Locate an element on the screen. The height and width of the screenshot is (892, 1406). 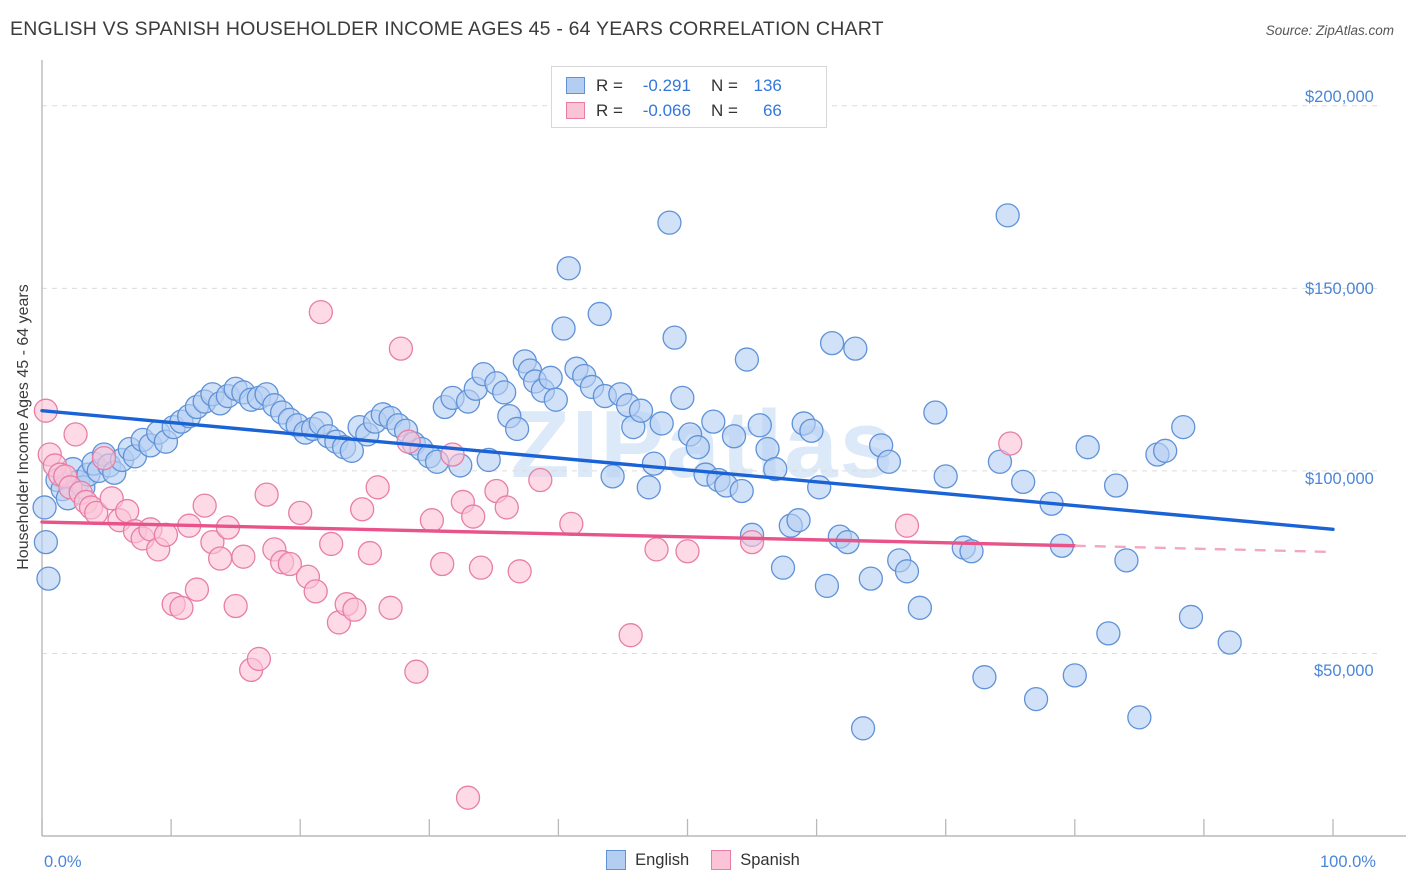
spanish-legend-label: Spanish is located at coordinates (770, 859).